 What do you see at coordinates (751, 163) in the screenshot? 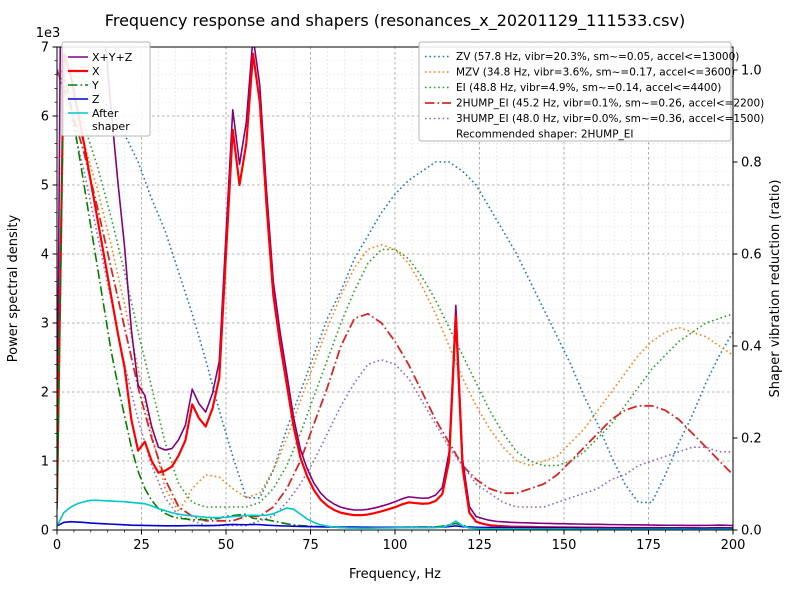
I see `y-right-tick-label-0.8: 0.8` at bounding box center [751, 163].